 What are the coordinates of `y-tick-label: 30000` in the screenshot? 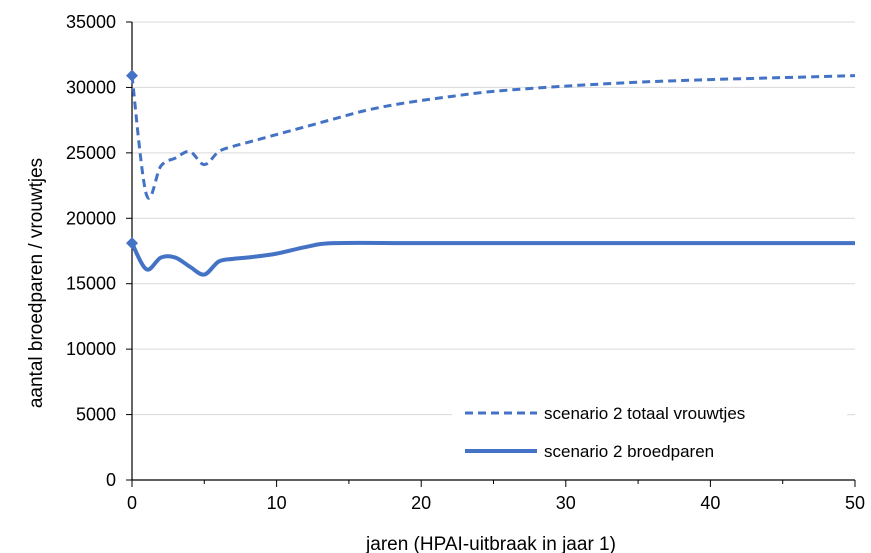 It's located at (91, 87).